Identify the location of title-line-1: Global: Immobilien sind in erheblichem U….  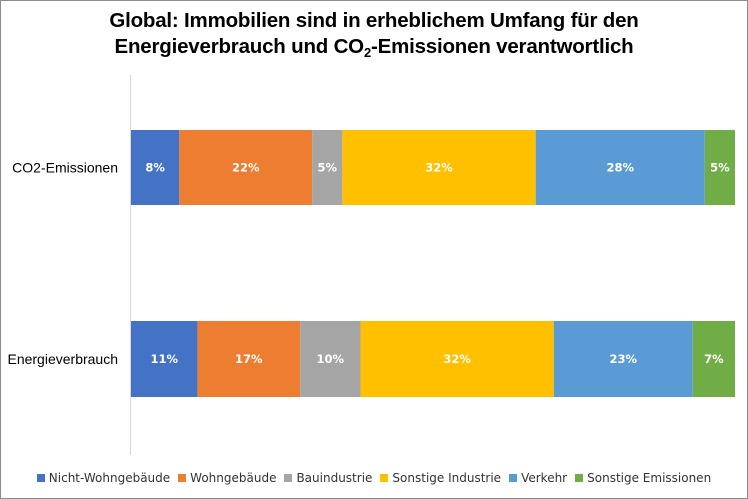
(374, 20).